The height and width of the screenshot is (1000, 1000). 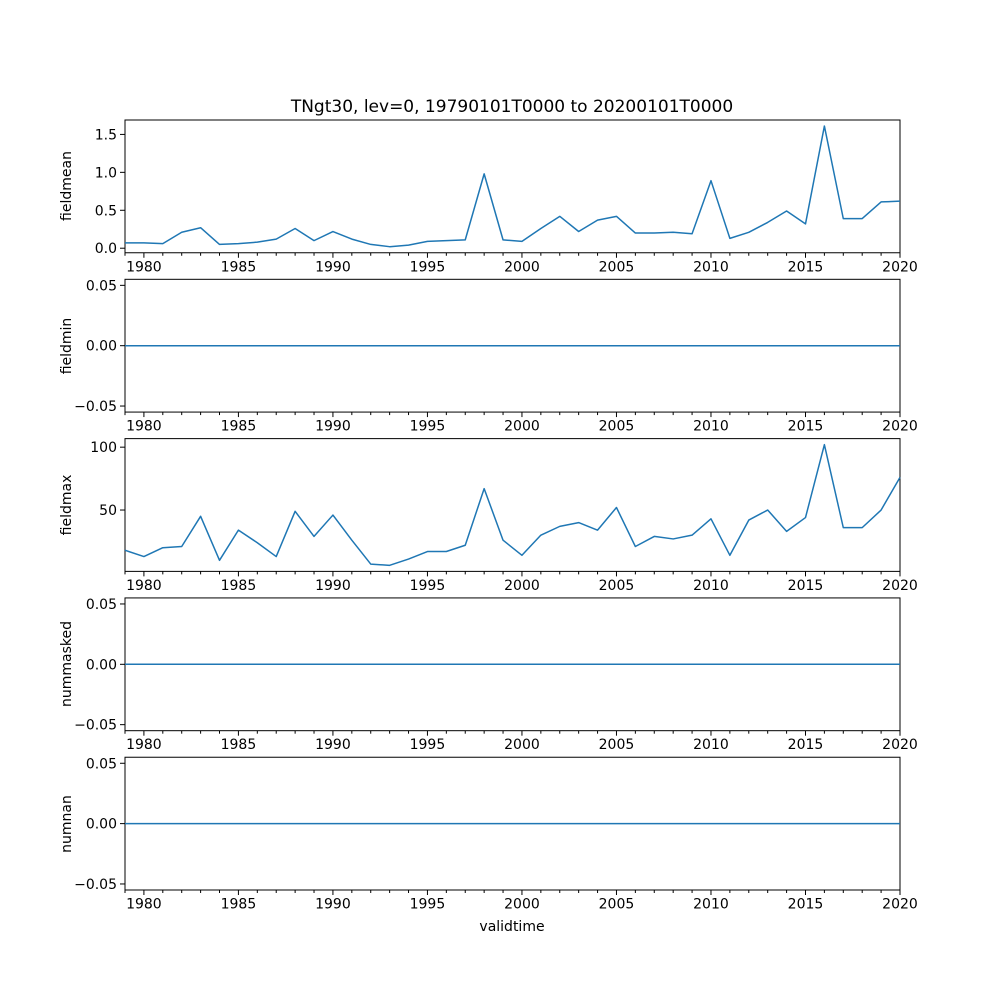 I want to click on y-tick-label: 1.5, so click(x=106, y=135).